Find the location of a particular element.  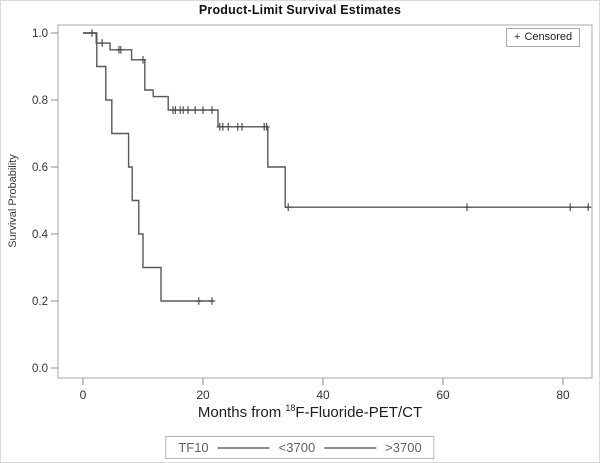

group-legend-label-lt3700: <3700 is located at coordinates (297, 447).